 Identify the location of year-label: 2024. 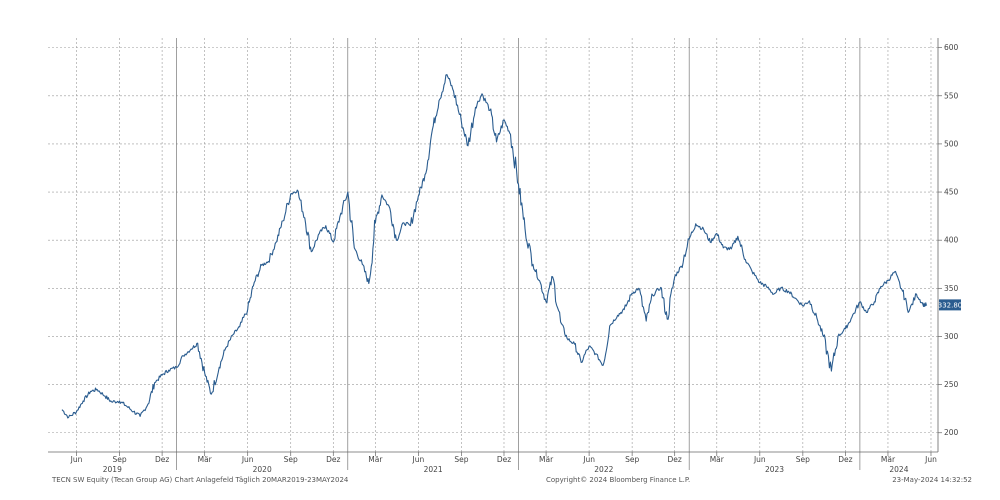
(898, 469).